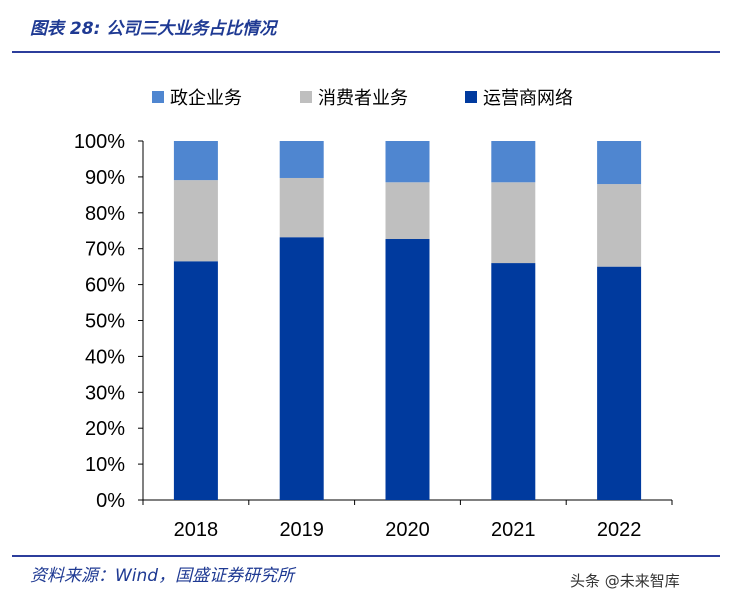  What do you see at coordinates (105, 214) in the screenshot?
I see `y-tick-label: 80%` at bounding box center [105, 214].